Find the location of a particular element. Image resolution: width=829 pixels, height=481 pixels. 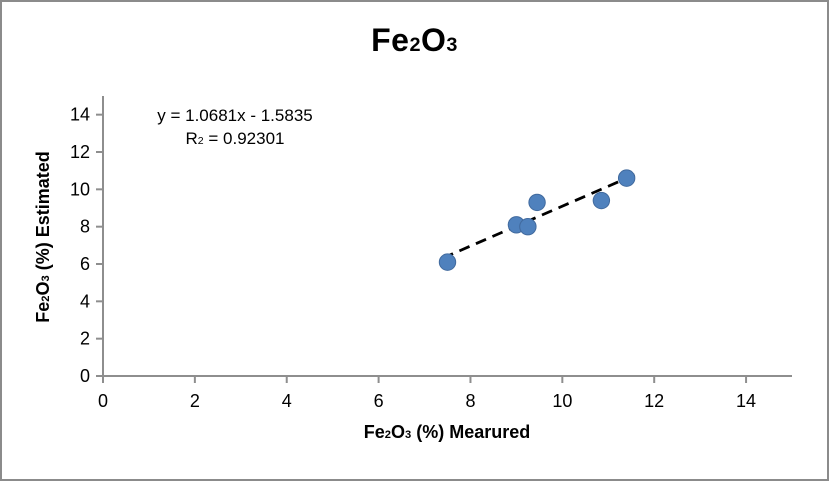

x-tick-label: 6 is located at coordinates (379, 401).